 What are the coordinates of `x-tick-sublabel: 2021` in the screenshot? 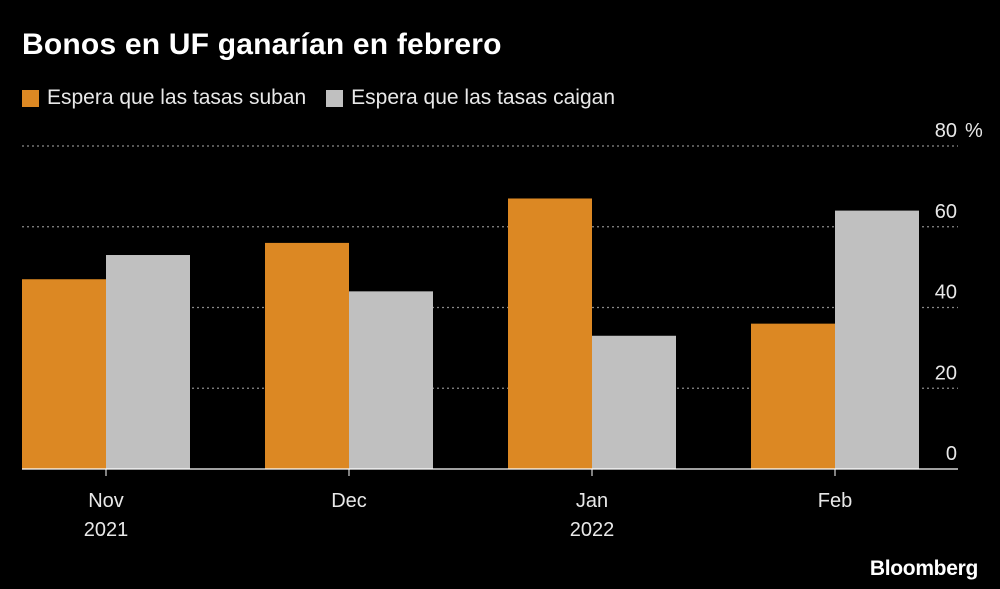 It's located at (106, 530).